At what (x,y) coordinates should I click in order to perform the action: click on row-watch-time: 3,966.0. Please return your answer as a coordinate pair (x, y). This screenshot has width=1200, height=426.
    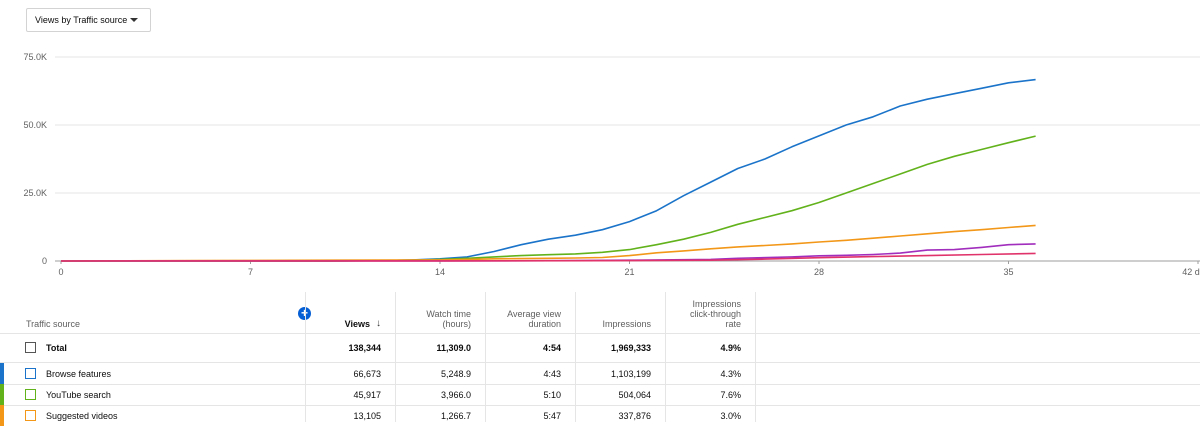
    Looking at the image, I should click on (455, 394).